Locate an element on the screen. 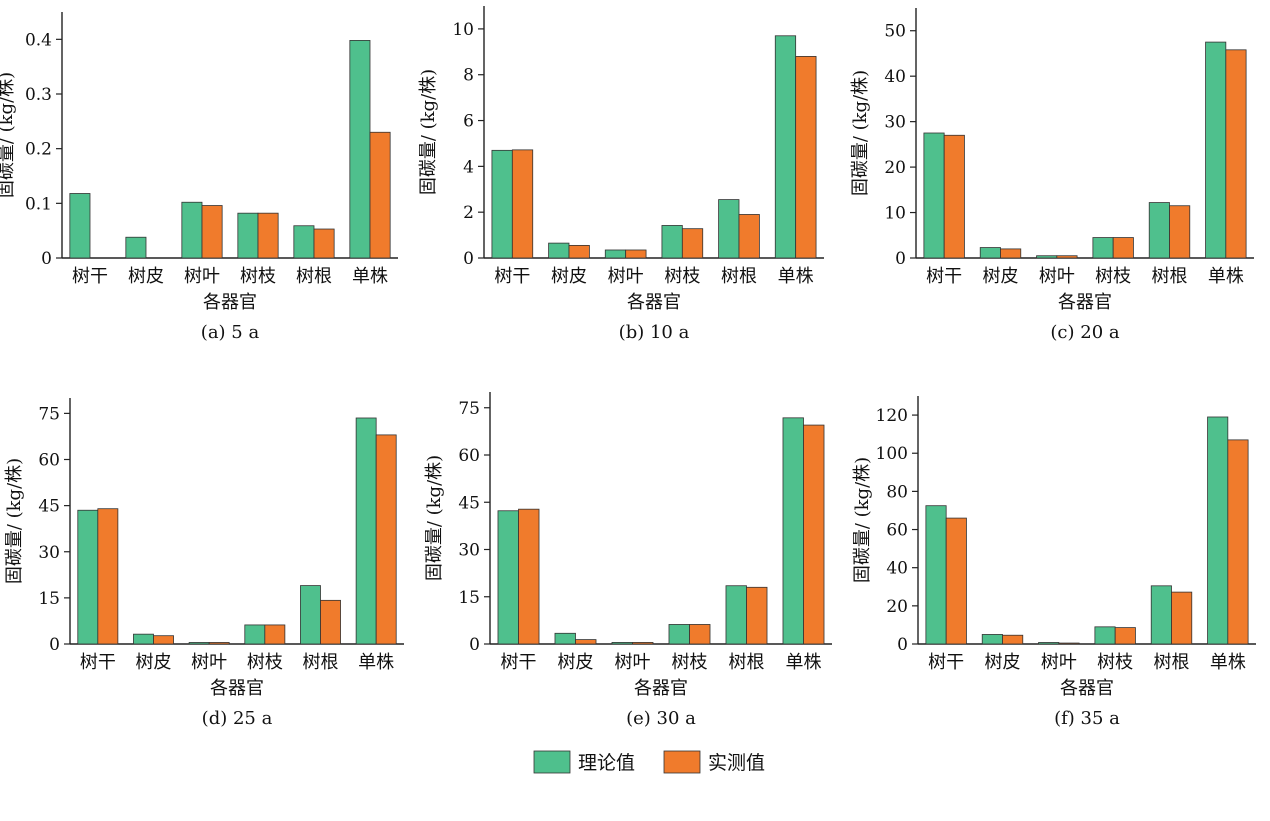  y-tick-label: 40 is located at coordinates (897, 569).